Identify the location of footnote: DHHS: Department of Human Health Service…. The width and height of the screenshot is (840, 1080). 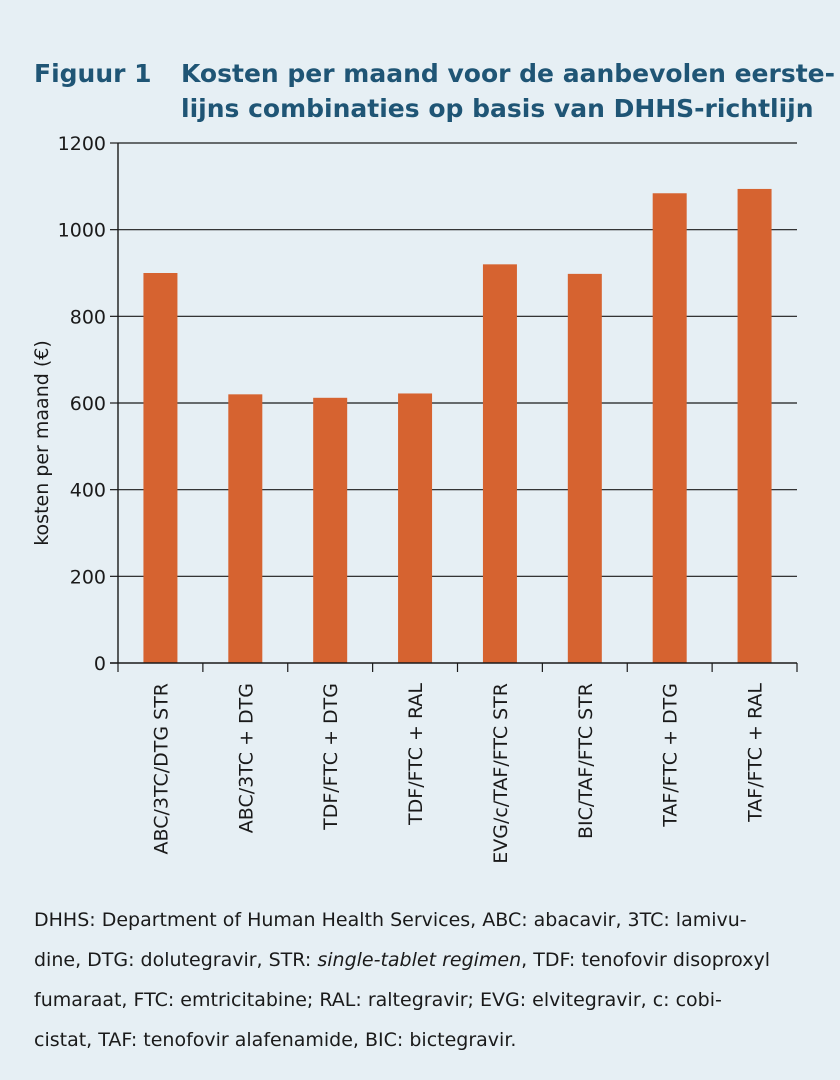
(429, 980).